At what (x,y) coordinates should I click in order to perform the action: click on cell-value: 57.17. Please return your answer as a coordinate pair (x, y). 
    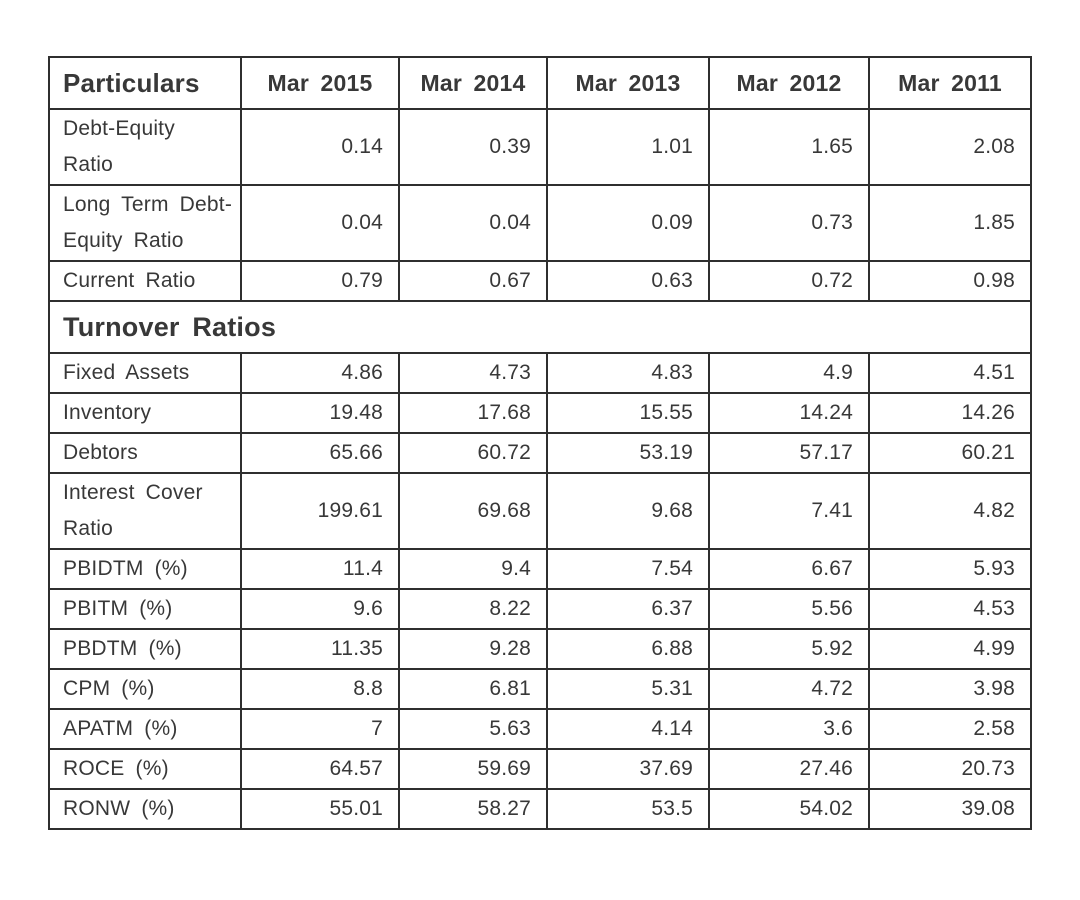
    Looking at the image, I should click on (789, 453).